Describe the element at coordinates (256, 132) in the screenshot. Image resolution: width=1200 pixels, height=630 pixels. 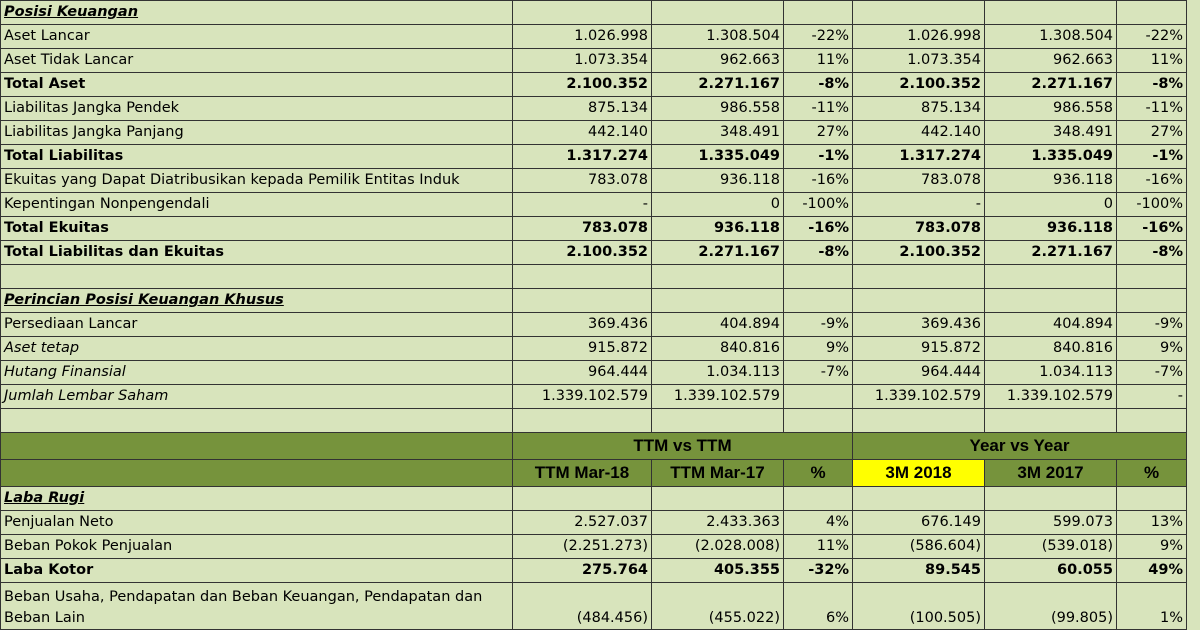
I see `row-label: Liabilitas Jangka Panjang` at that location.